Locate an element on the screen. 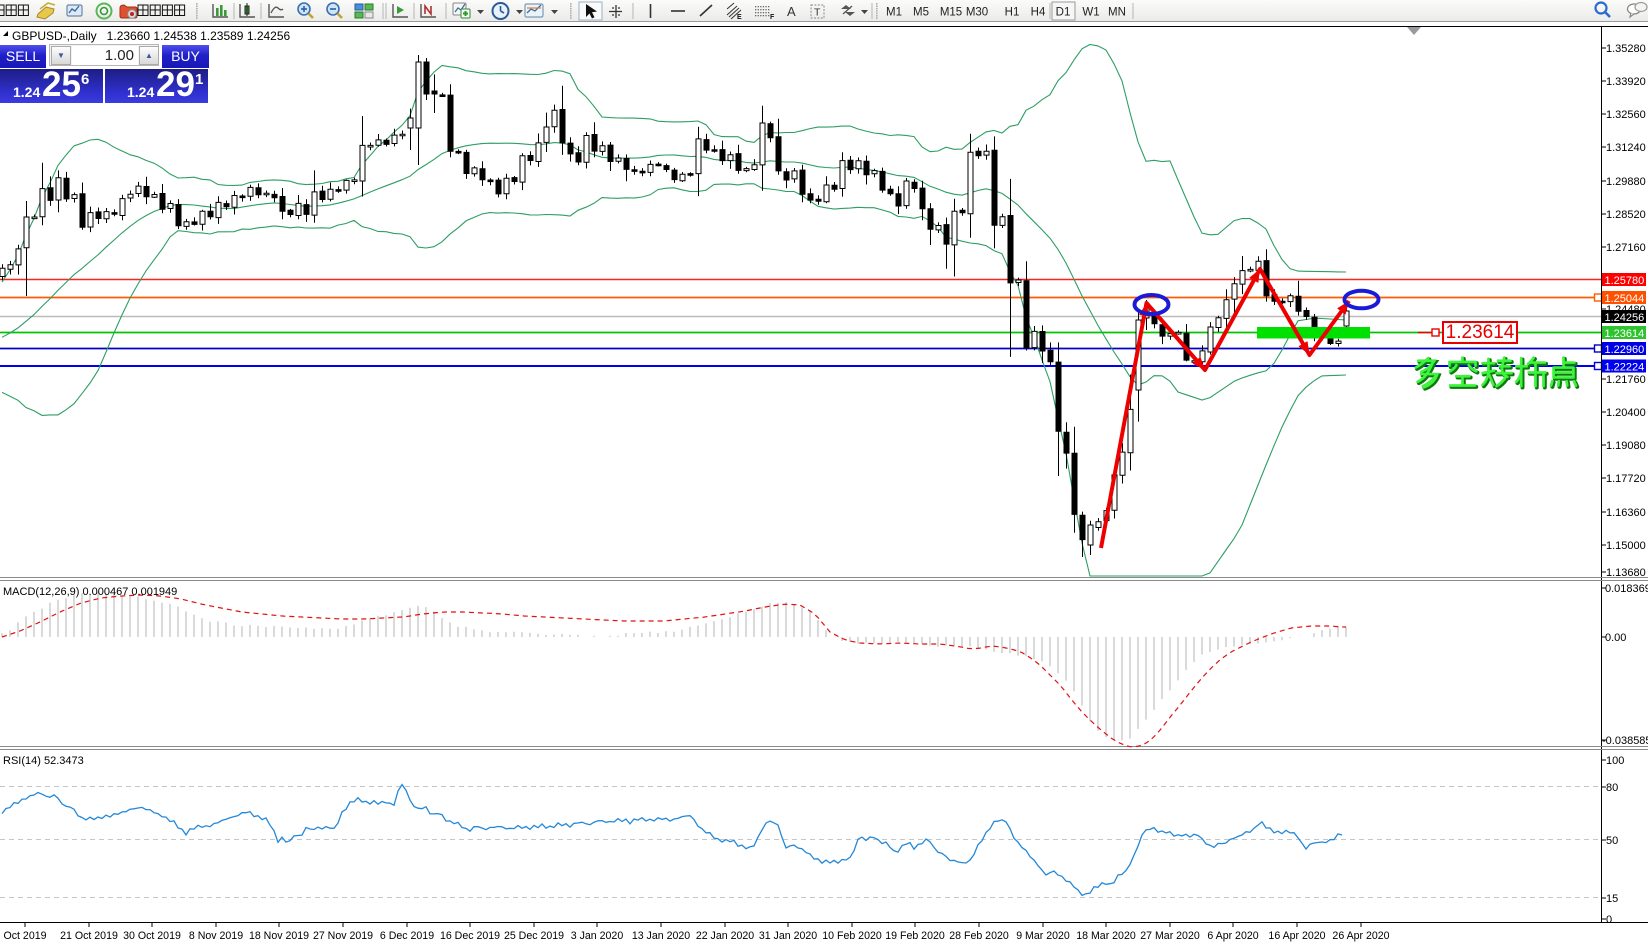 This screenshot has width=1648, height=946. svg-text: 25 Dec 2019 is located at coordinates (534, 936).